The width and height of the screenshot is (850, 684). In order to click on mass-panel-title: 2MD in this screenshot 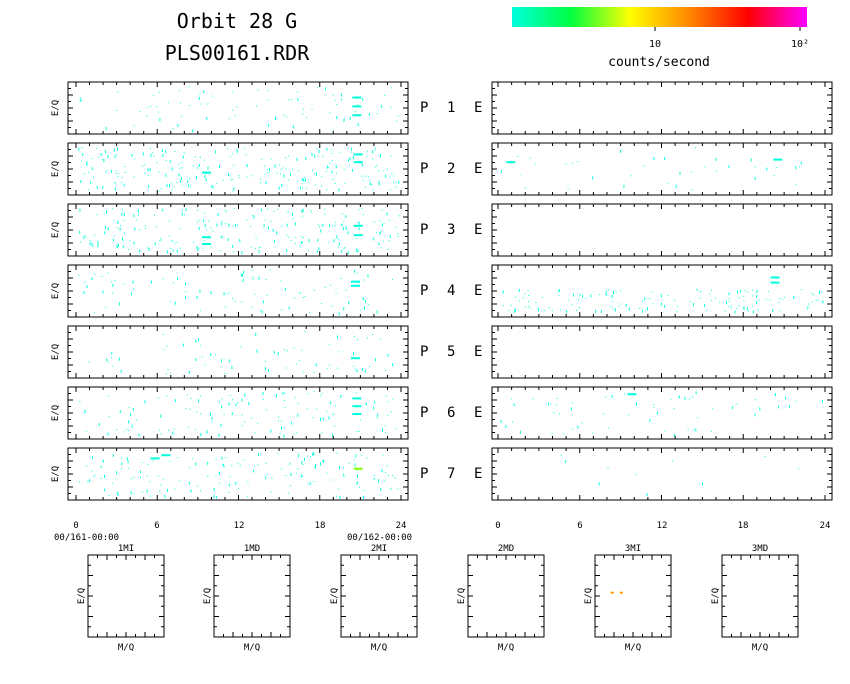, I will do `click(506, 549)`.